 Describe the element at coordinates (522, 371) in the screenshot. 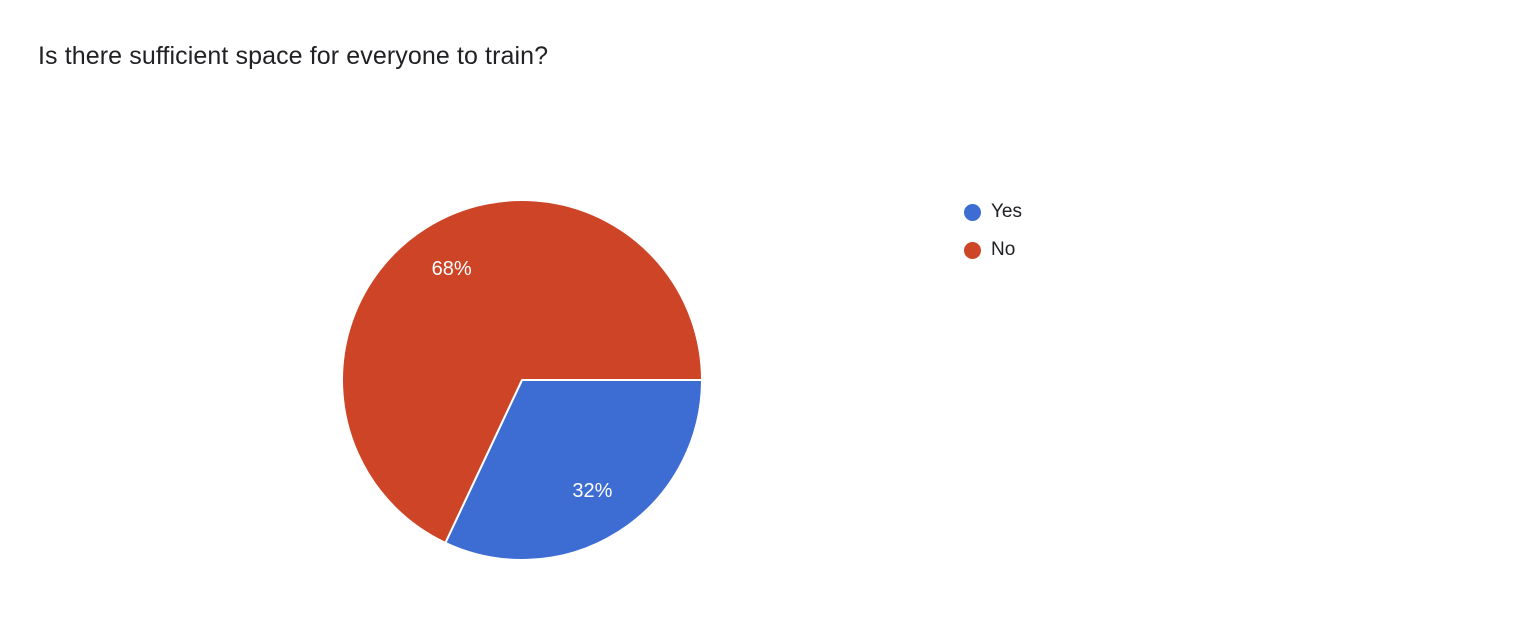

I see `pie-slice-no` at that location.